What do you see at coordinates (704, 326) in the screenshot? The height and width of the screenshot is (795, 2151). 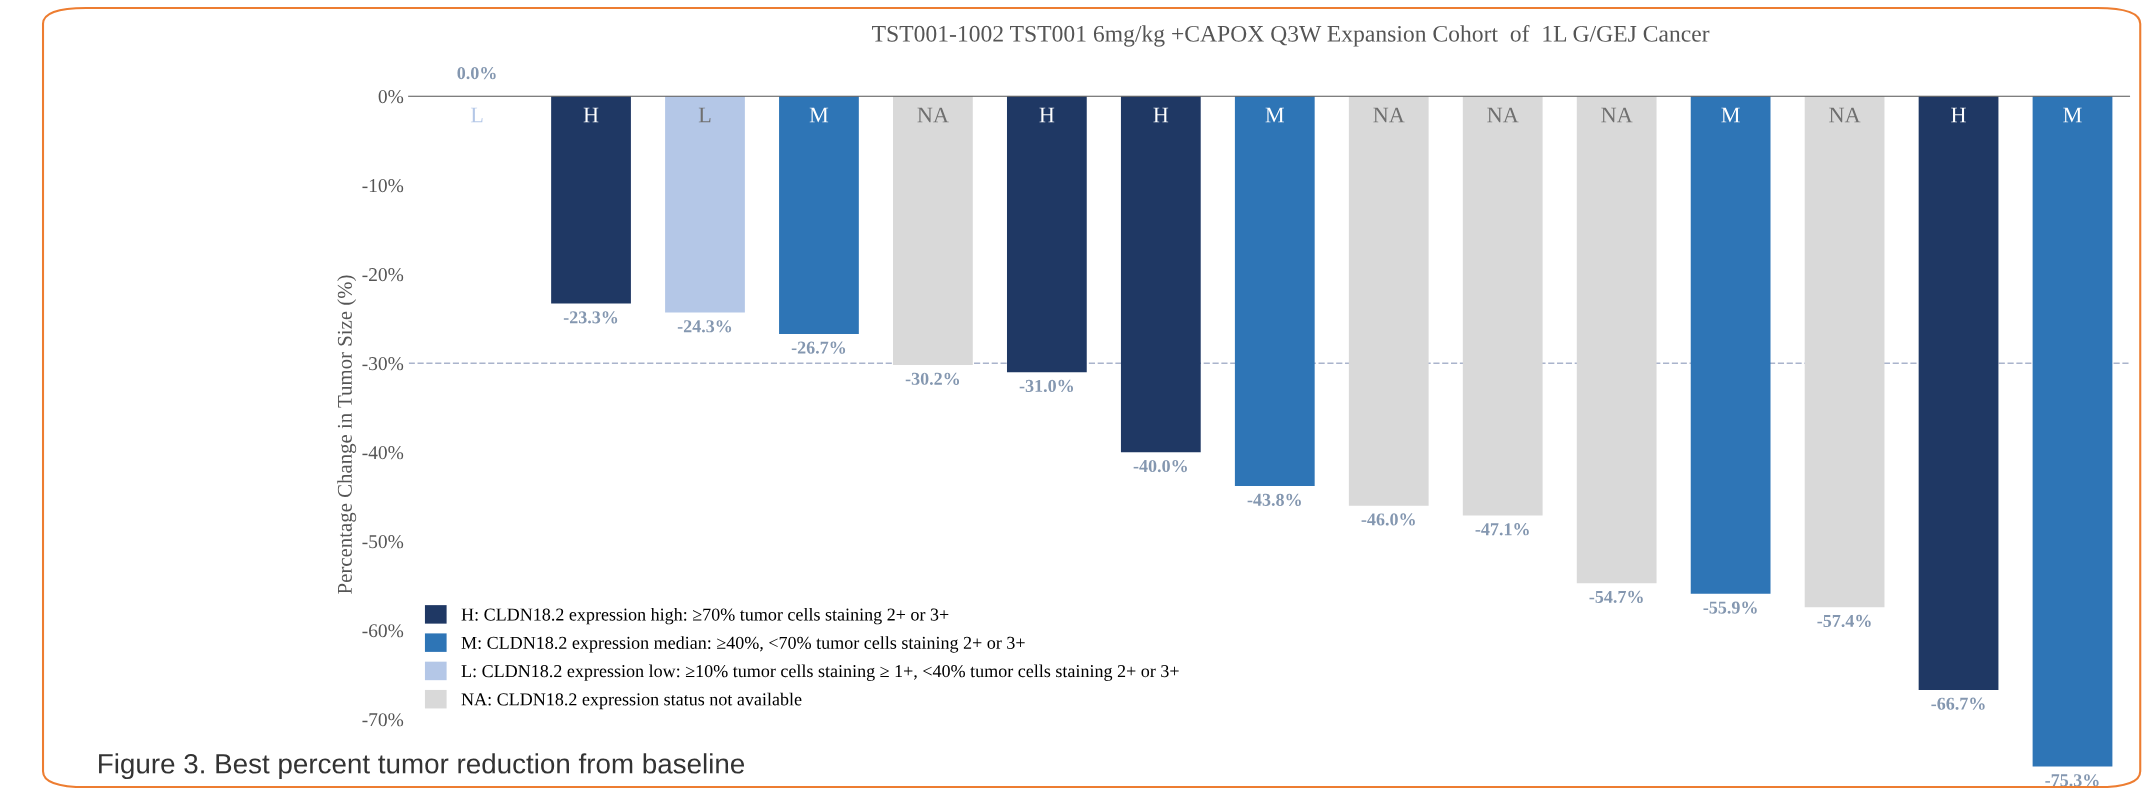 I see `data-label: -24.3%` at bounding box center [704, 326].